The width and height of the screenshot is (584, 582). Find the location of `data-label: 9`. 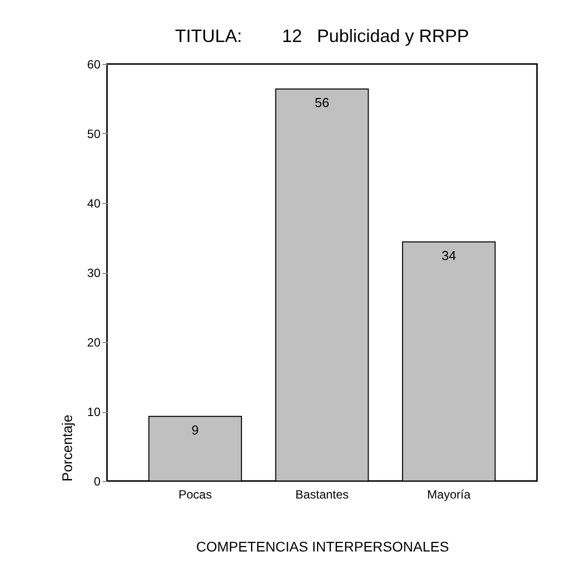

data-label: 9 is located at coordinates (195, 430).